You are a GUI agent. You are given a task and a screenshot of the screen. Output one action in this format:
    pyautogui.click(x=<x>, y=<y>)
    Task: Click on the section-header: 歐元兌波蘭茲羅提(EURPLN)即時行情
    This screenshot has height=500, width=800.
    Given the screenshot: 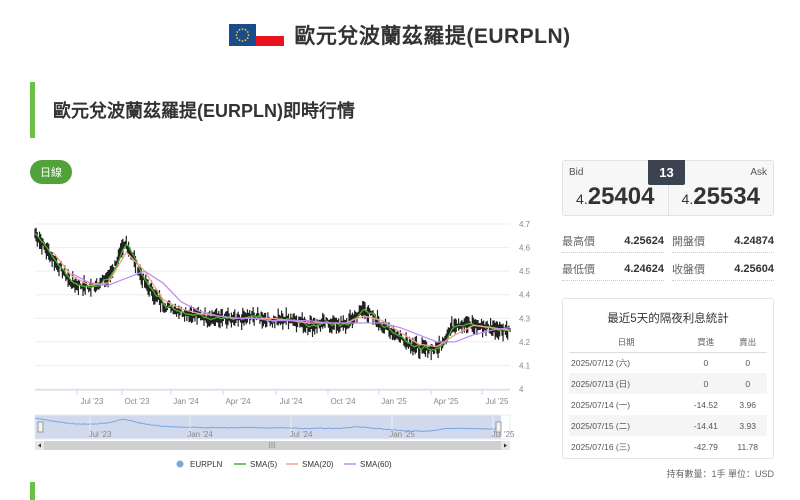 What is the action you would take?
    pyautogui.click(x=192, y=110)
    